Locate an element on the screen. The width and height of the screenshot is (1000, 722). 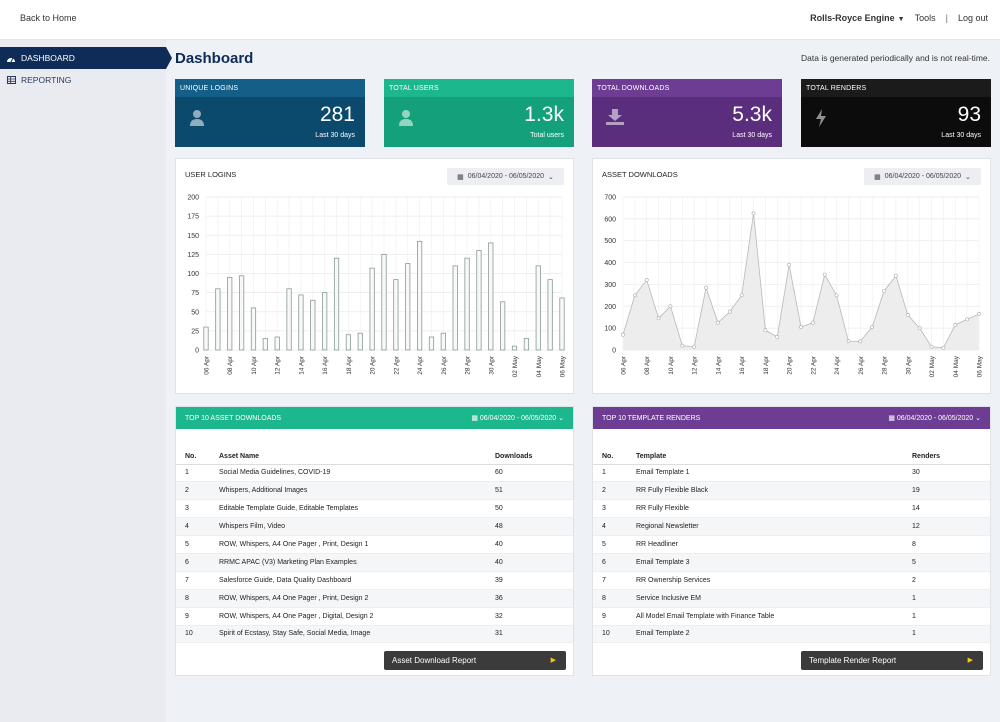
table-cell: Email Template 1 is located at coordinates (774, 473).